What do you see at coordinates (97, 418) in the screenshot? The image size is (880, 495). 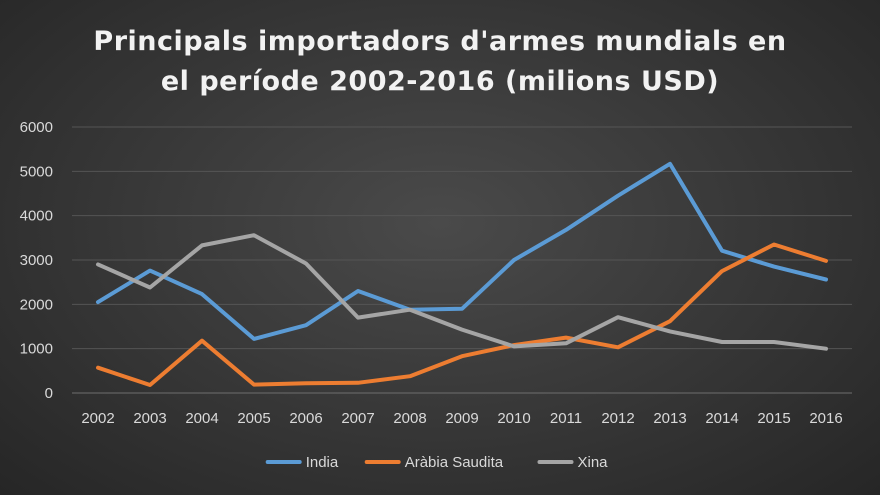 I see `x-tick-label: 2002` at bounding box center [97, 418].